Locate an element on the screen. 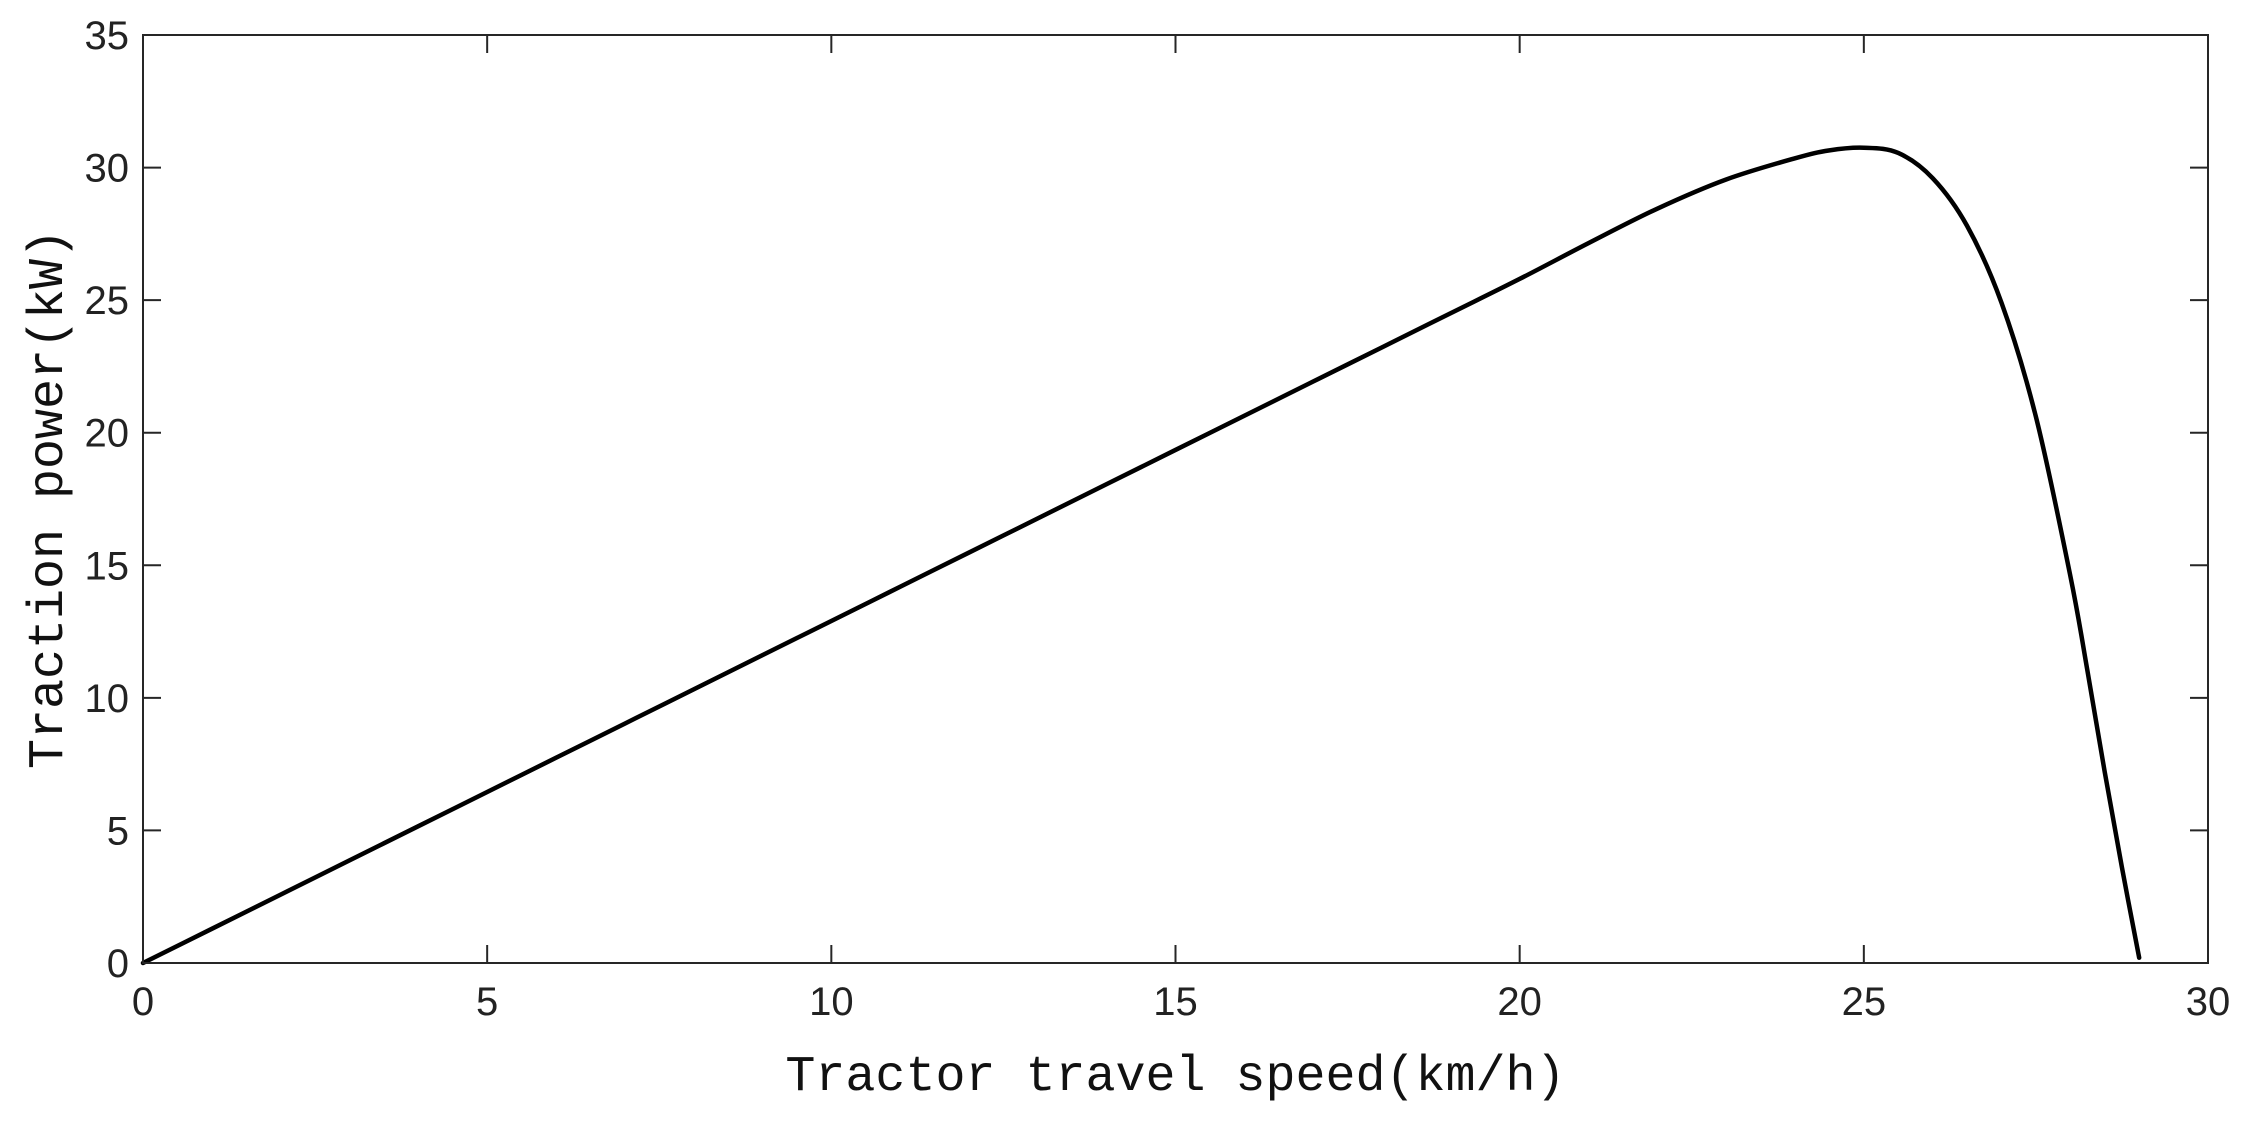 The height and width of the screenshot is (1121, 2253). y-tick-label: 30 is located at coordinates (107, 169).